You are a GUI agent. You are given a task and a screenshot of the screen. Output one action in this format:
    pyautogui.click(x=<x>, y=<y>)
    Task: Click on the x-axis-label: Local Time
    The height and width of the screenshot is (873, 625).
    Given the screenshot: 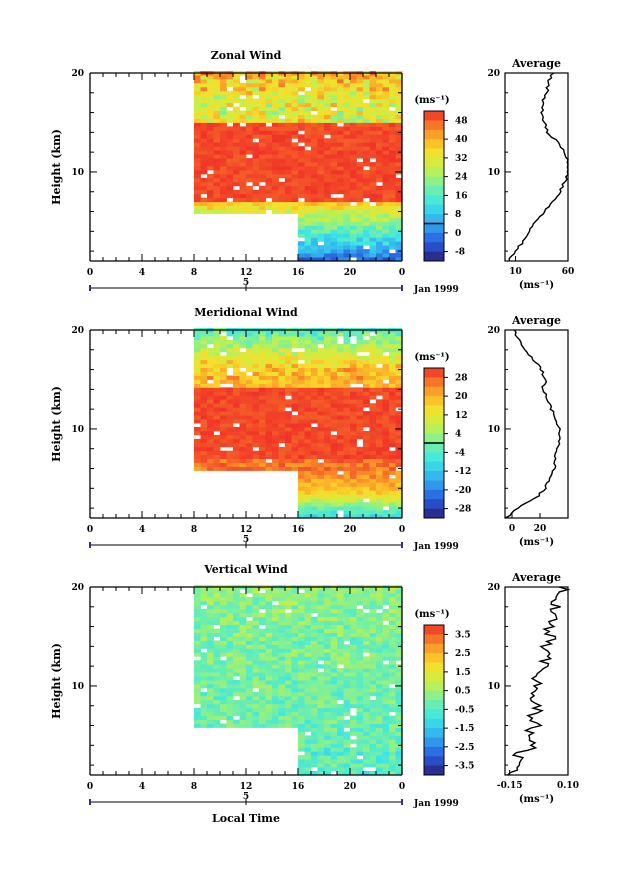 What is the action you would take?
    pyautogui.click(x=246, y=818)
    